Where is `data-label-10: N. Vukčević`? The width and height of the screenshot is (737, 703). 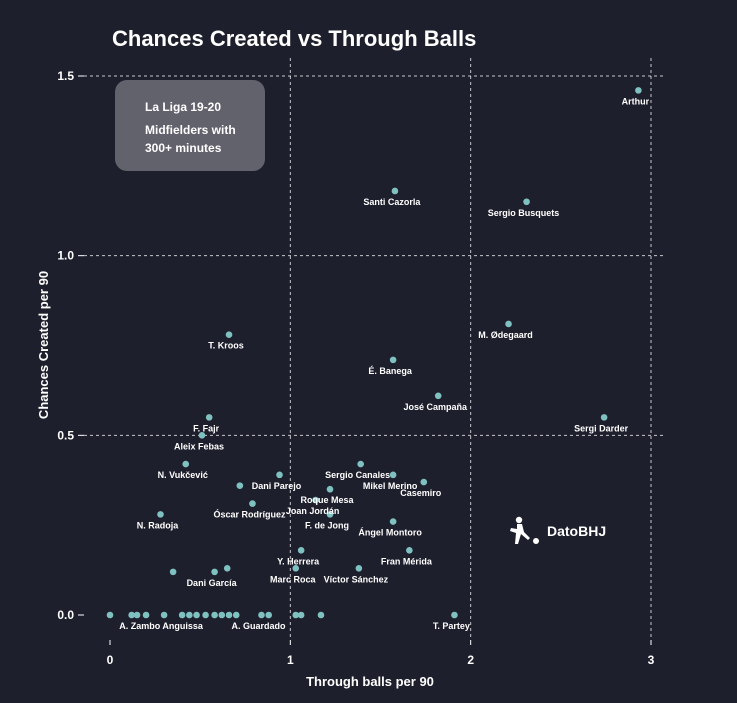 data-label-10: N. Vukčević is located at coordinates (183, 475).